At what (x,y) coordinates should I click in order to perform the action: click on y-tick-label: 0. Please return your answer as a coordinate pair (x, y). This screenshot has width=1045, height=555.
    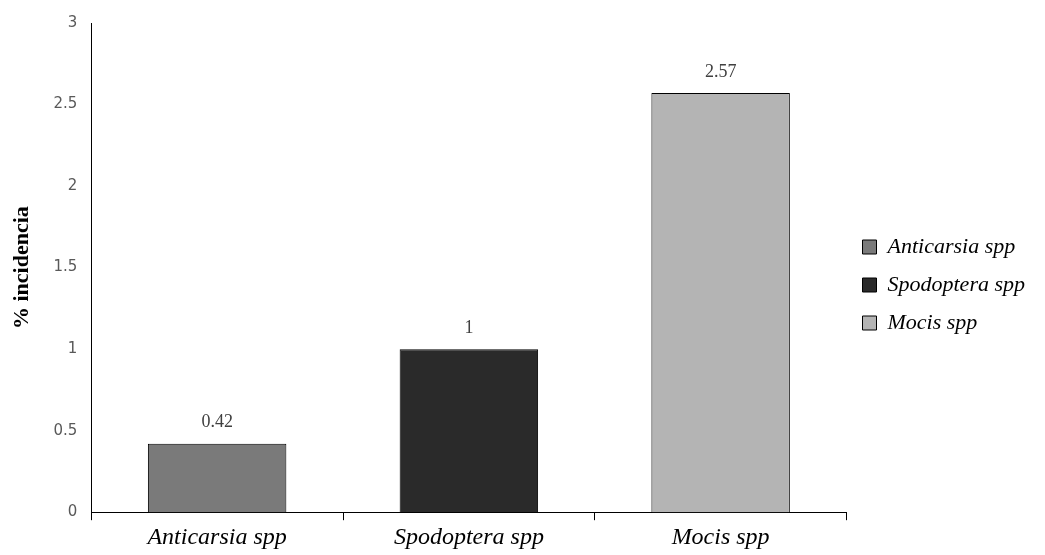
    Looking at the image, I should click on (72, 511).